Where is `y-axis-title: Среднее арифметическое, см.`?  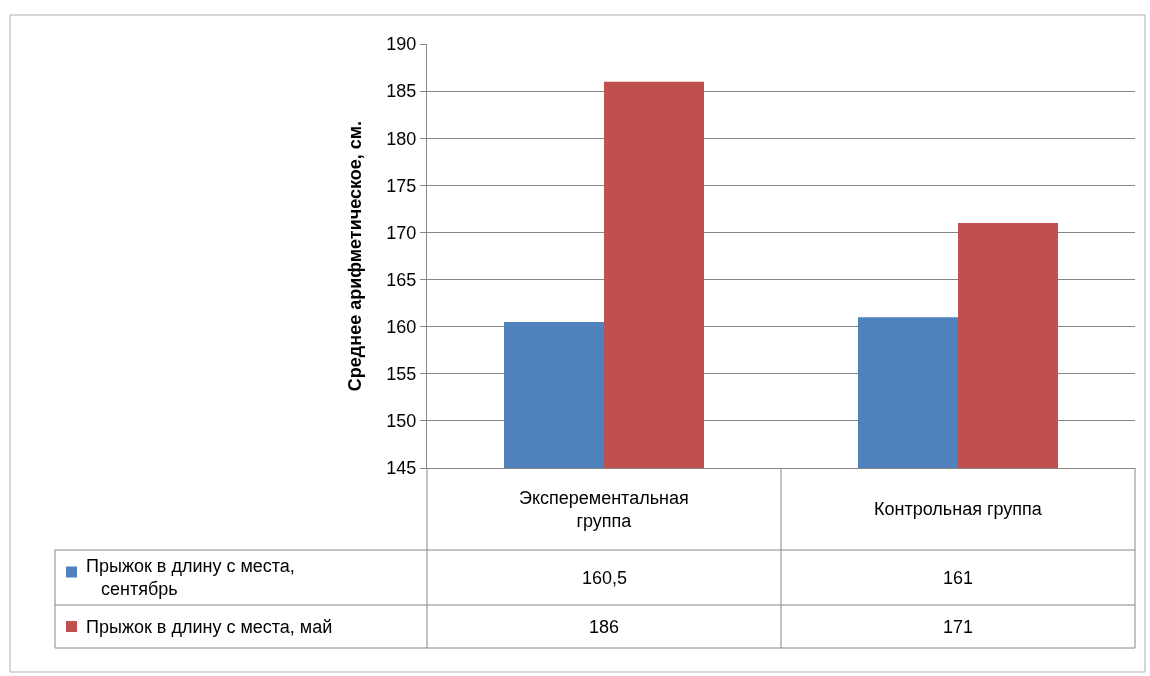
y-axis-title: Среднее арифметическое, см. is located at coordinates (354, 256).